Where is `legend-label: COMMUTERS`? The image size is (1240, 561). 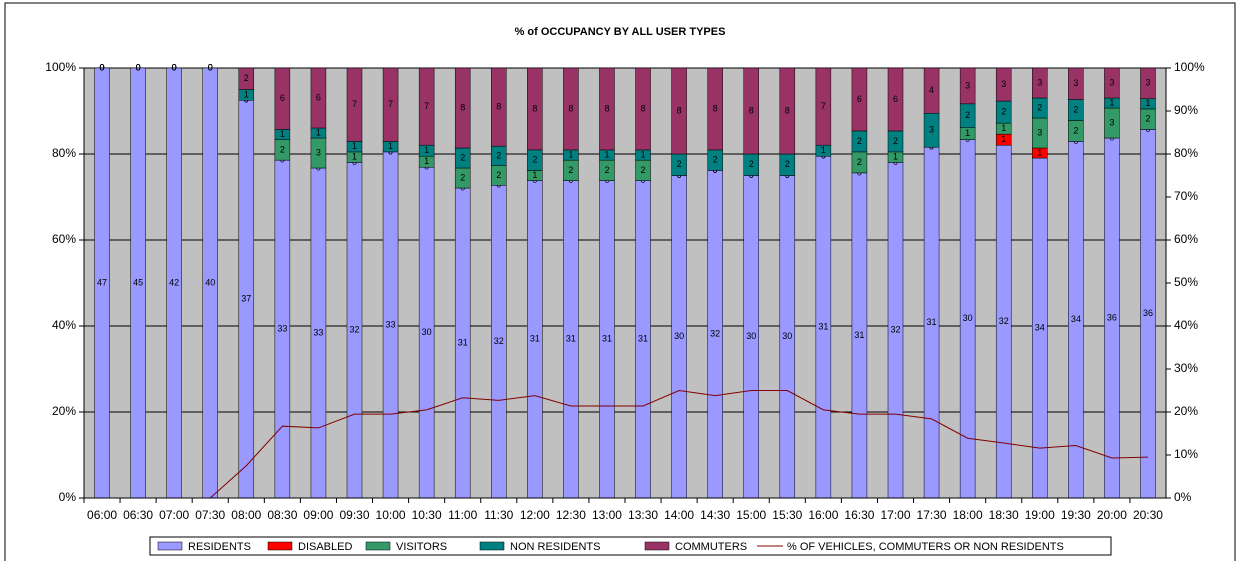 legend-label: COMMUTERS is located at coordinates (711, 547).